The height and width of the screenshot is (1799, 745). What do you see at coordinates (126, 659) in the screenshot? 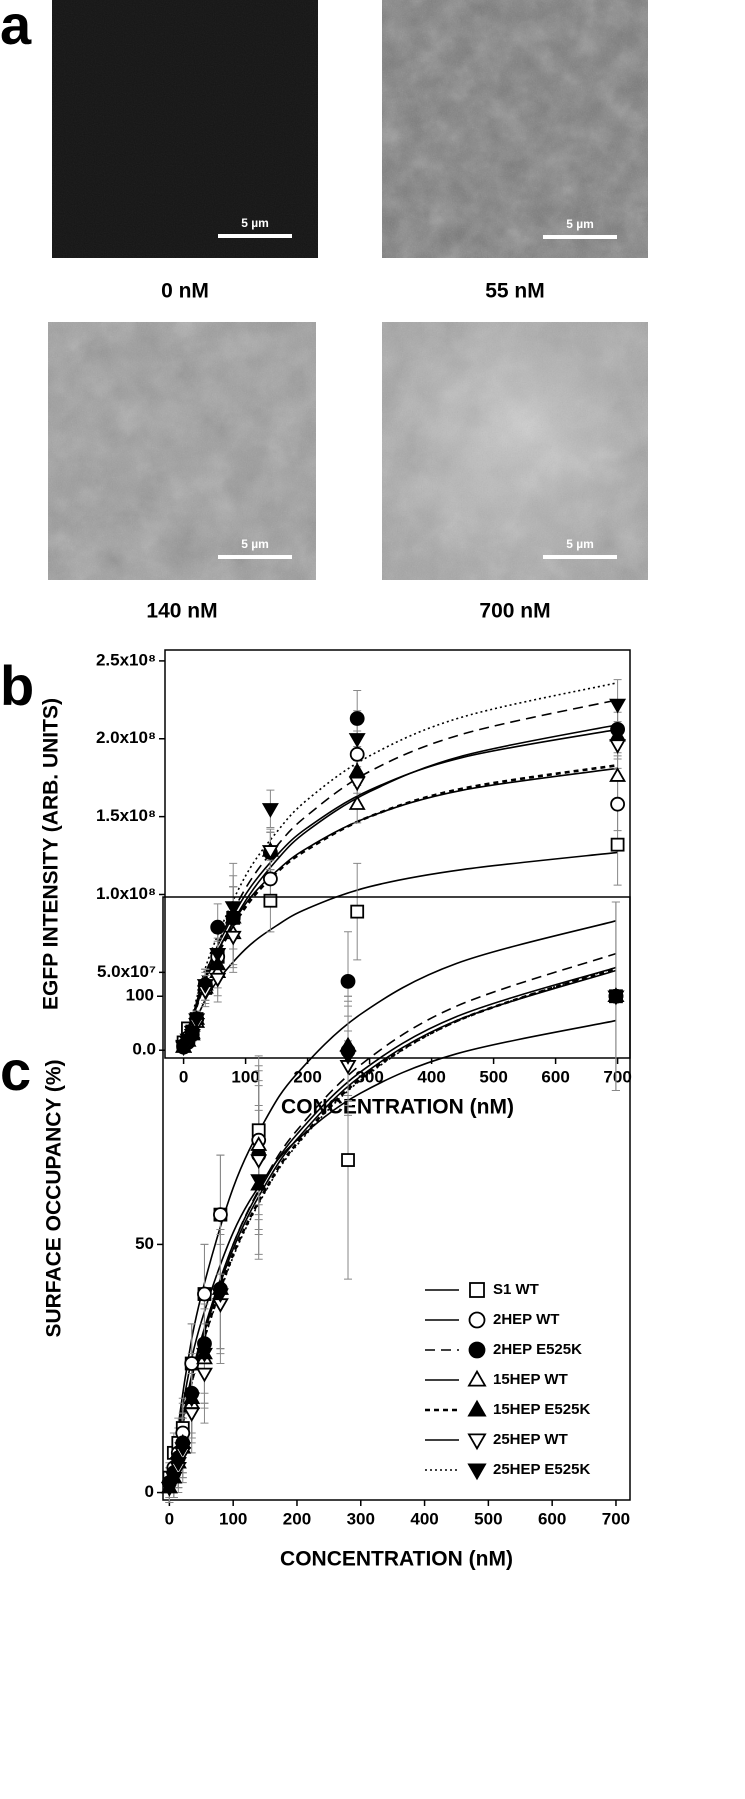
I see `y-tick-label: 2.5x10⁸` at bounding box center [126, 659].